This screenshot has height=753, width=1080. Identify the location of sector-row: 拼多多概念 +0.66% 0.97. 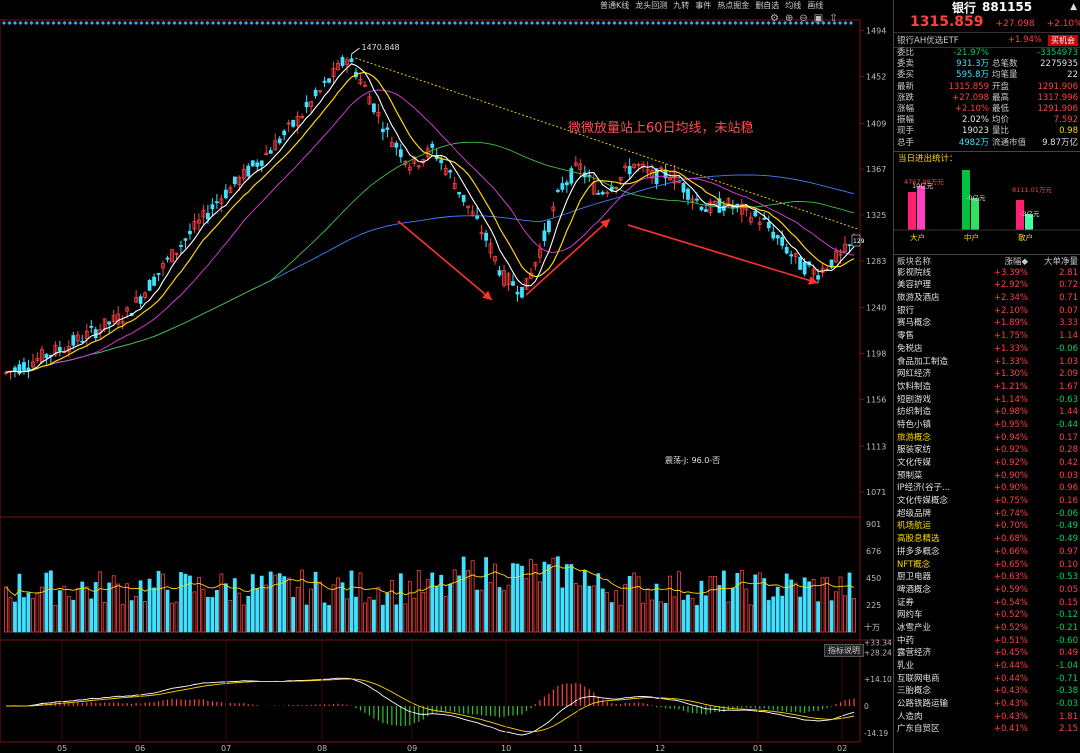
(987, 552).